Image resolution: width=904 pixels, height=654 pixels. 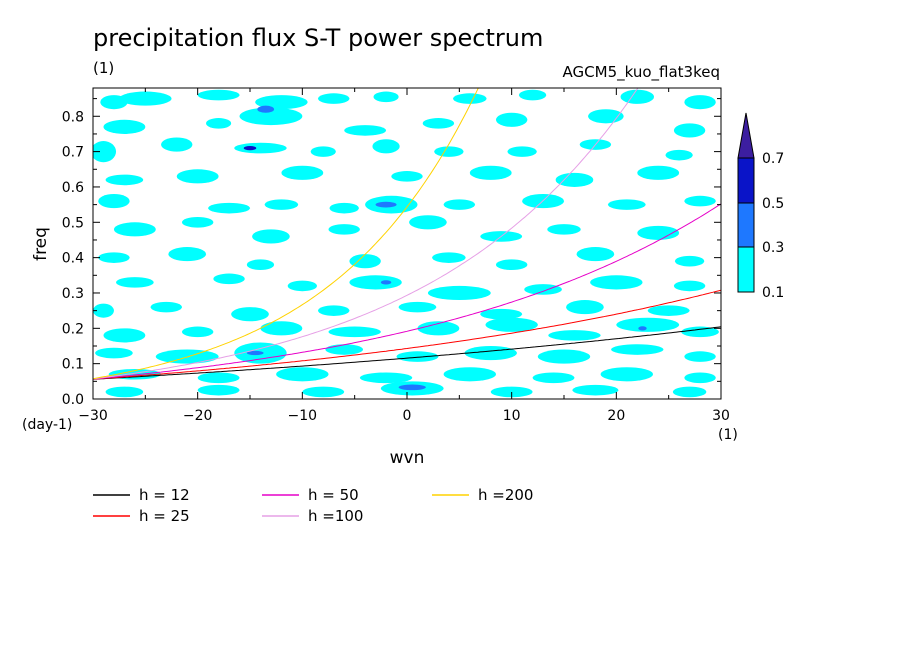 What do you see at coordinates (333, 495) in the screenshot?
I see `legend-label: h = 50` at bounding box center [333, 495].